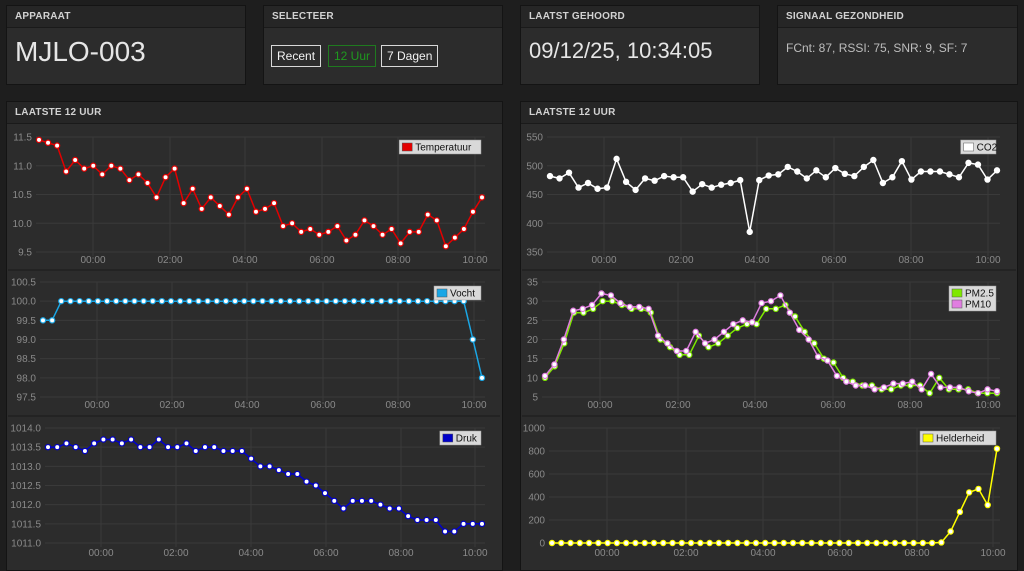  Describe the element at coordinates (410, 56) in the screenshot. I see `7-dagen-button: 7 Dagen` at that location.